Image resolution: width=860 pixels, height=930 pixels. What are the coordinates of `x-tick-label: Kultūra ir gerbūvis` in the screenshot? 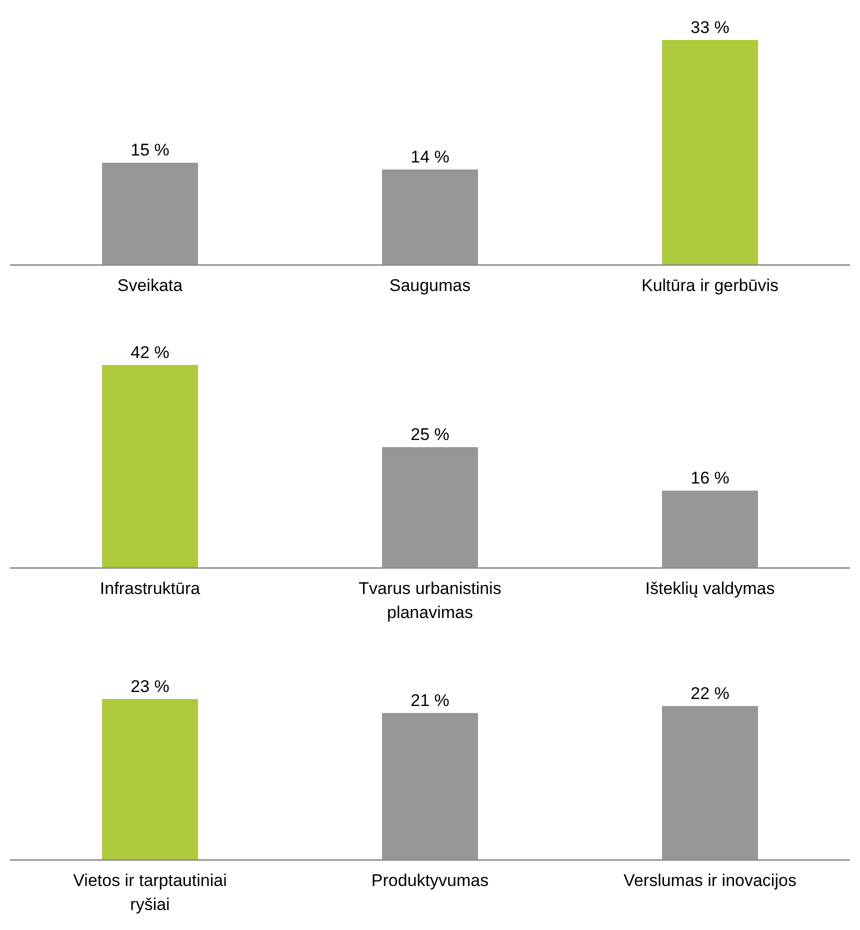 It's located at (710, 286).